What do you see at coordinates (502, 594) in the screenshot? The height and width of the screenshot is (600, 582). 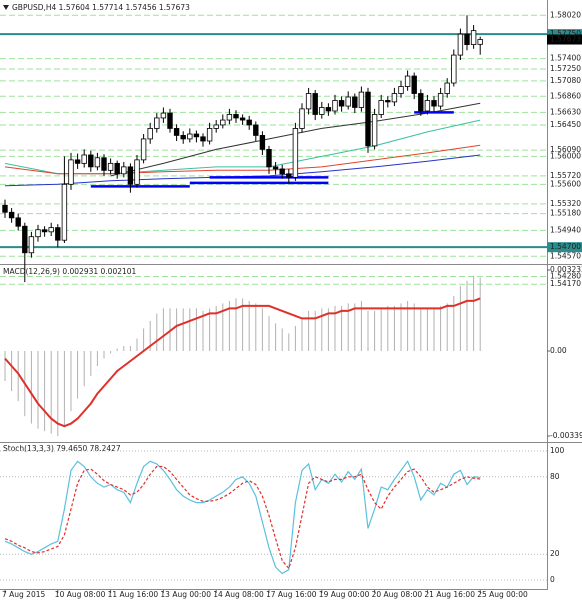 I see `x-tick-label: 25 Aug 00:00` at bounding box center [502, 594].